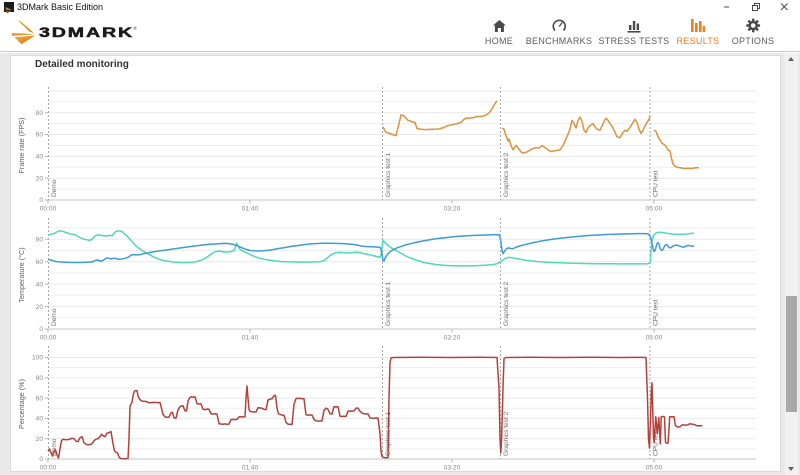  Describe the element at coordinates (37, 358) in the screenshot. I see `svg-text: 100` at that location.